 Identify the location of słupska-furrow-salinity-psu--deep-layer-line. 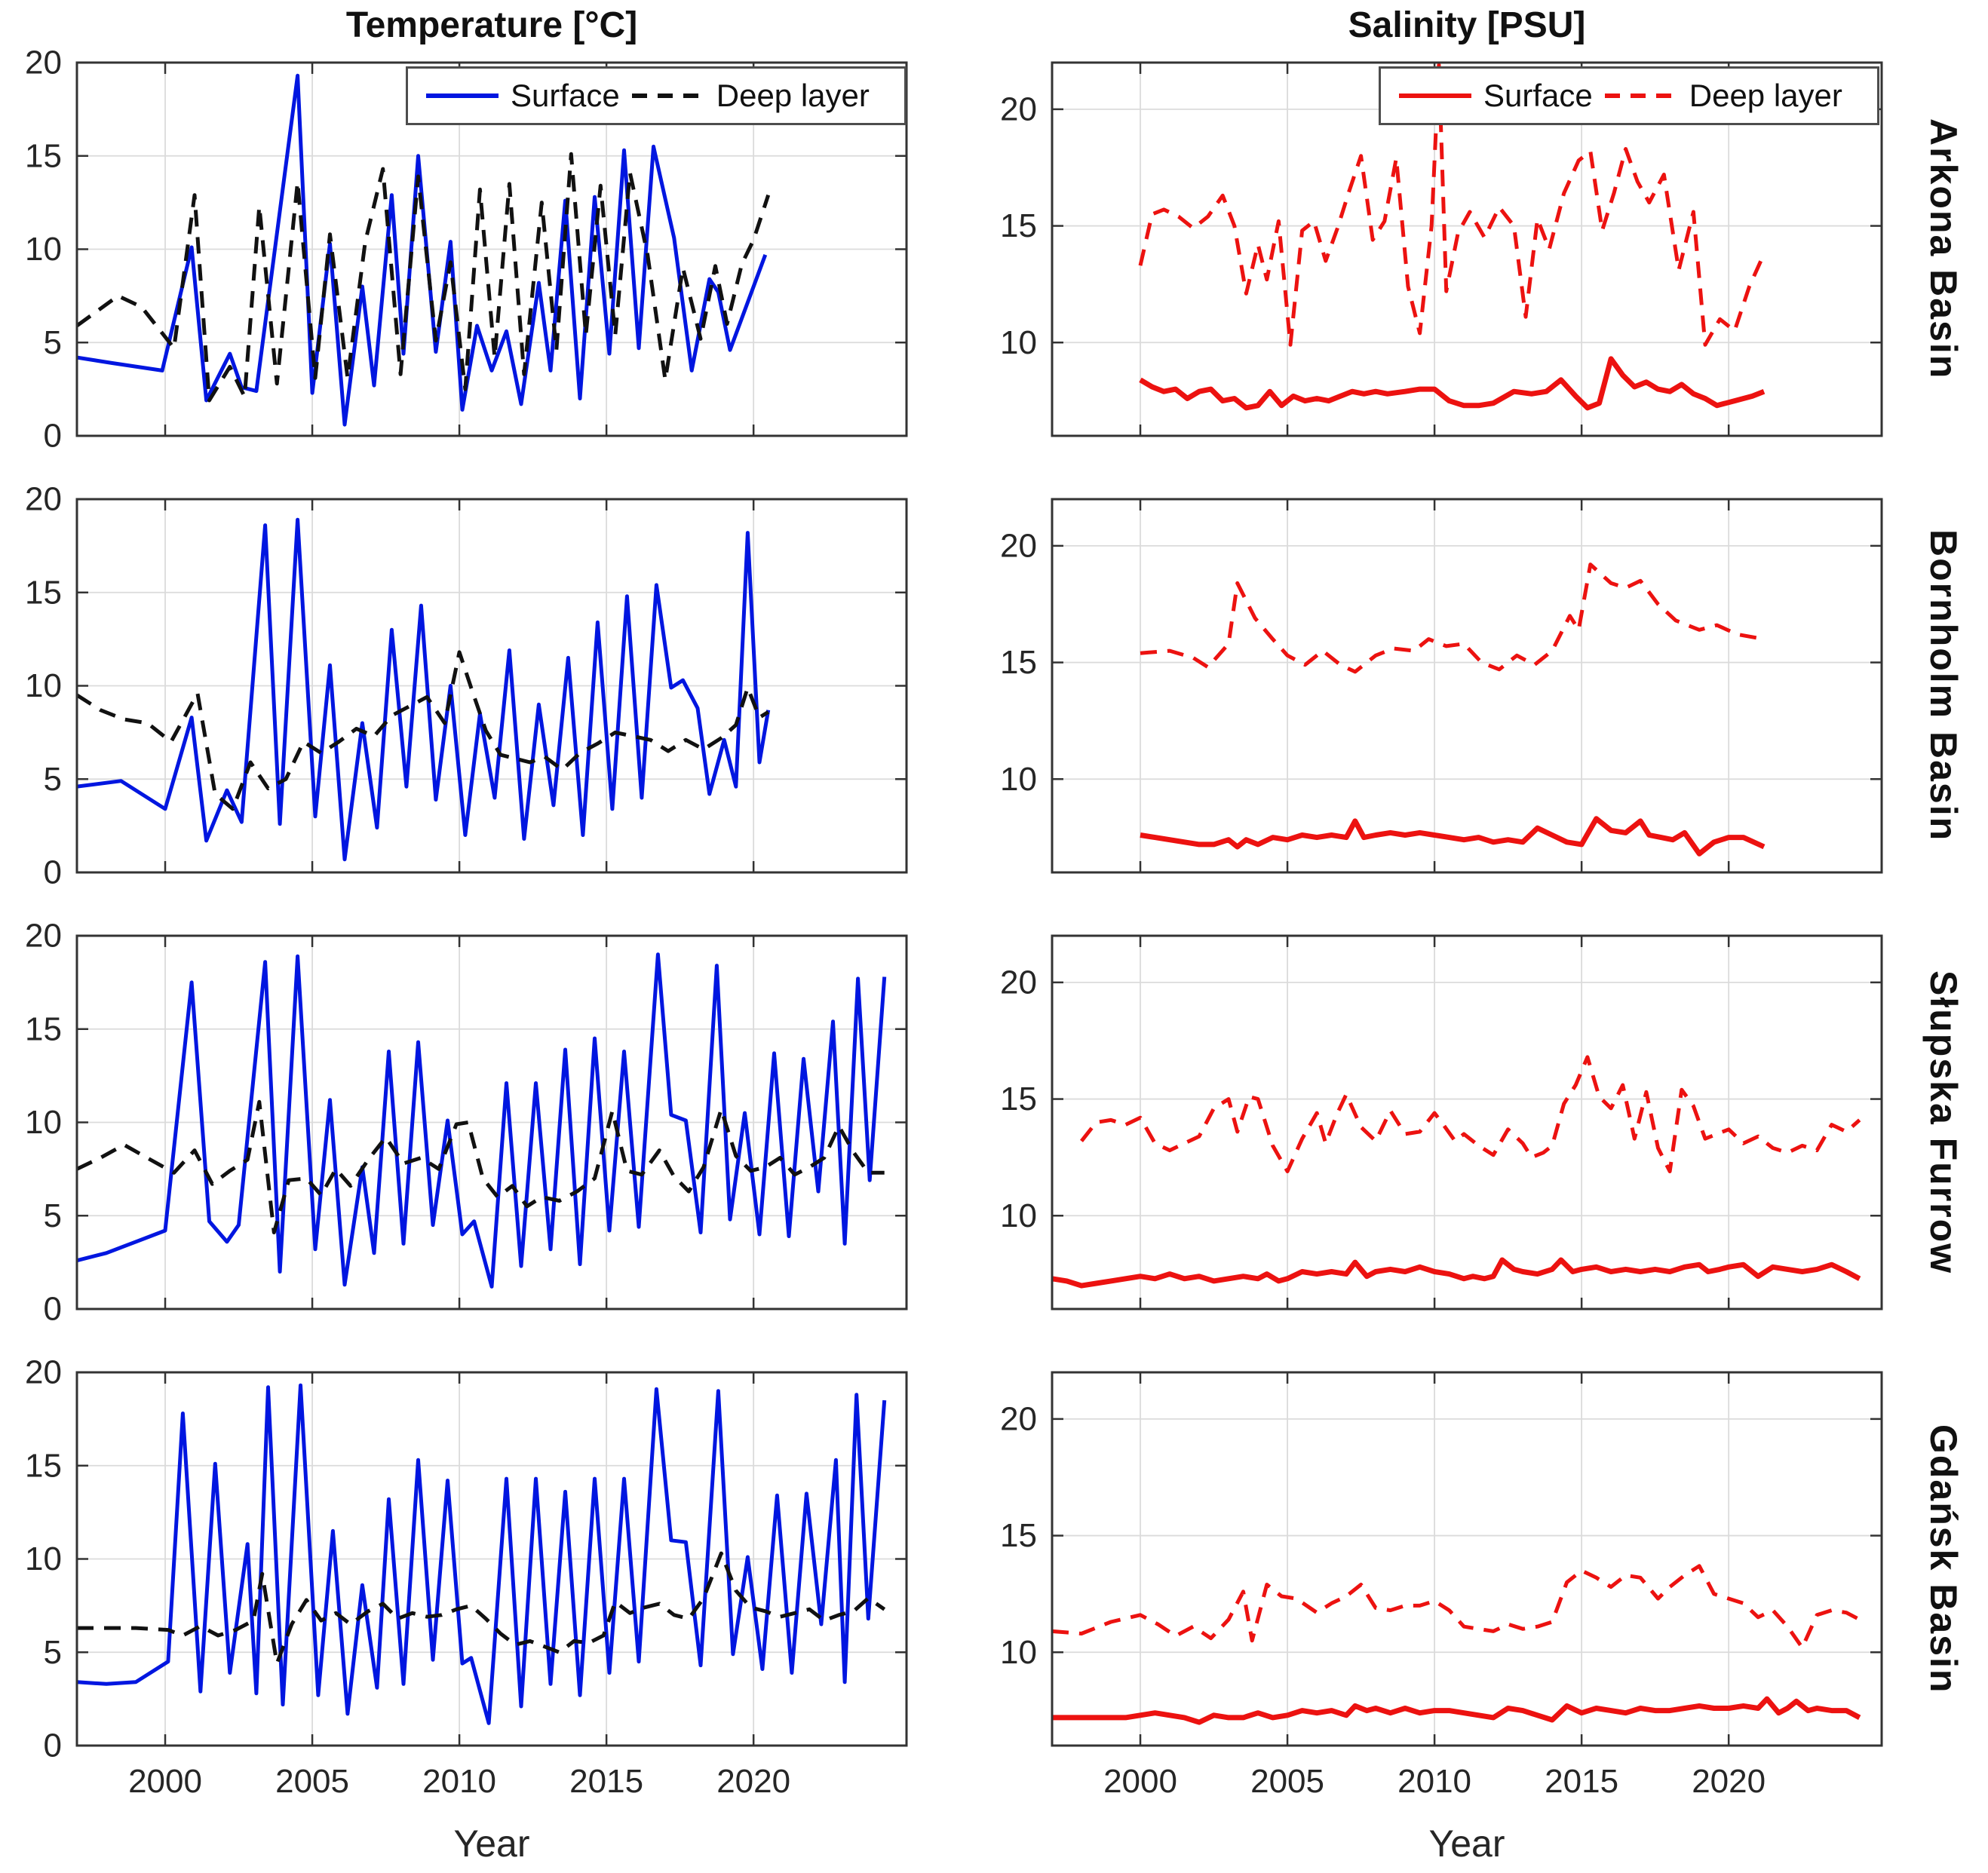
(1470, 1114).